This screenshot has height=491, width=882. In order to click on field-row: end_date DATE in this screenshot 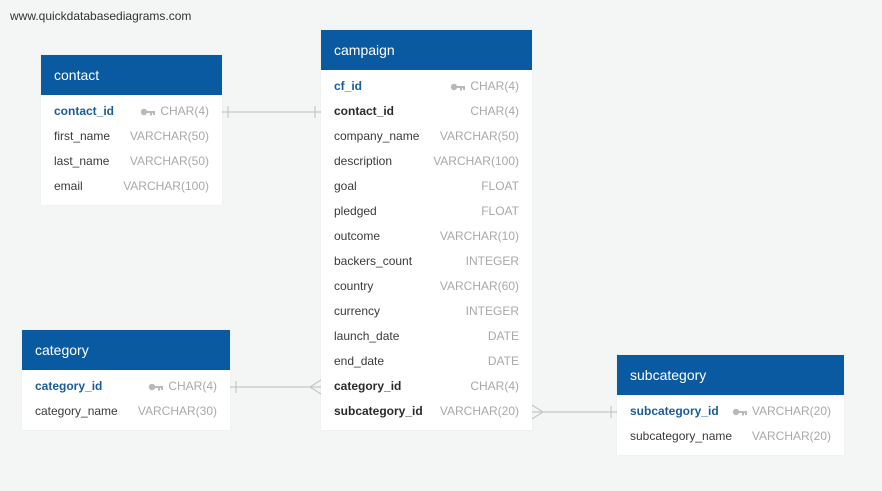, I will do `click(426, 361)`.